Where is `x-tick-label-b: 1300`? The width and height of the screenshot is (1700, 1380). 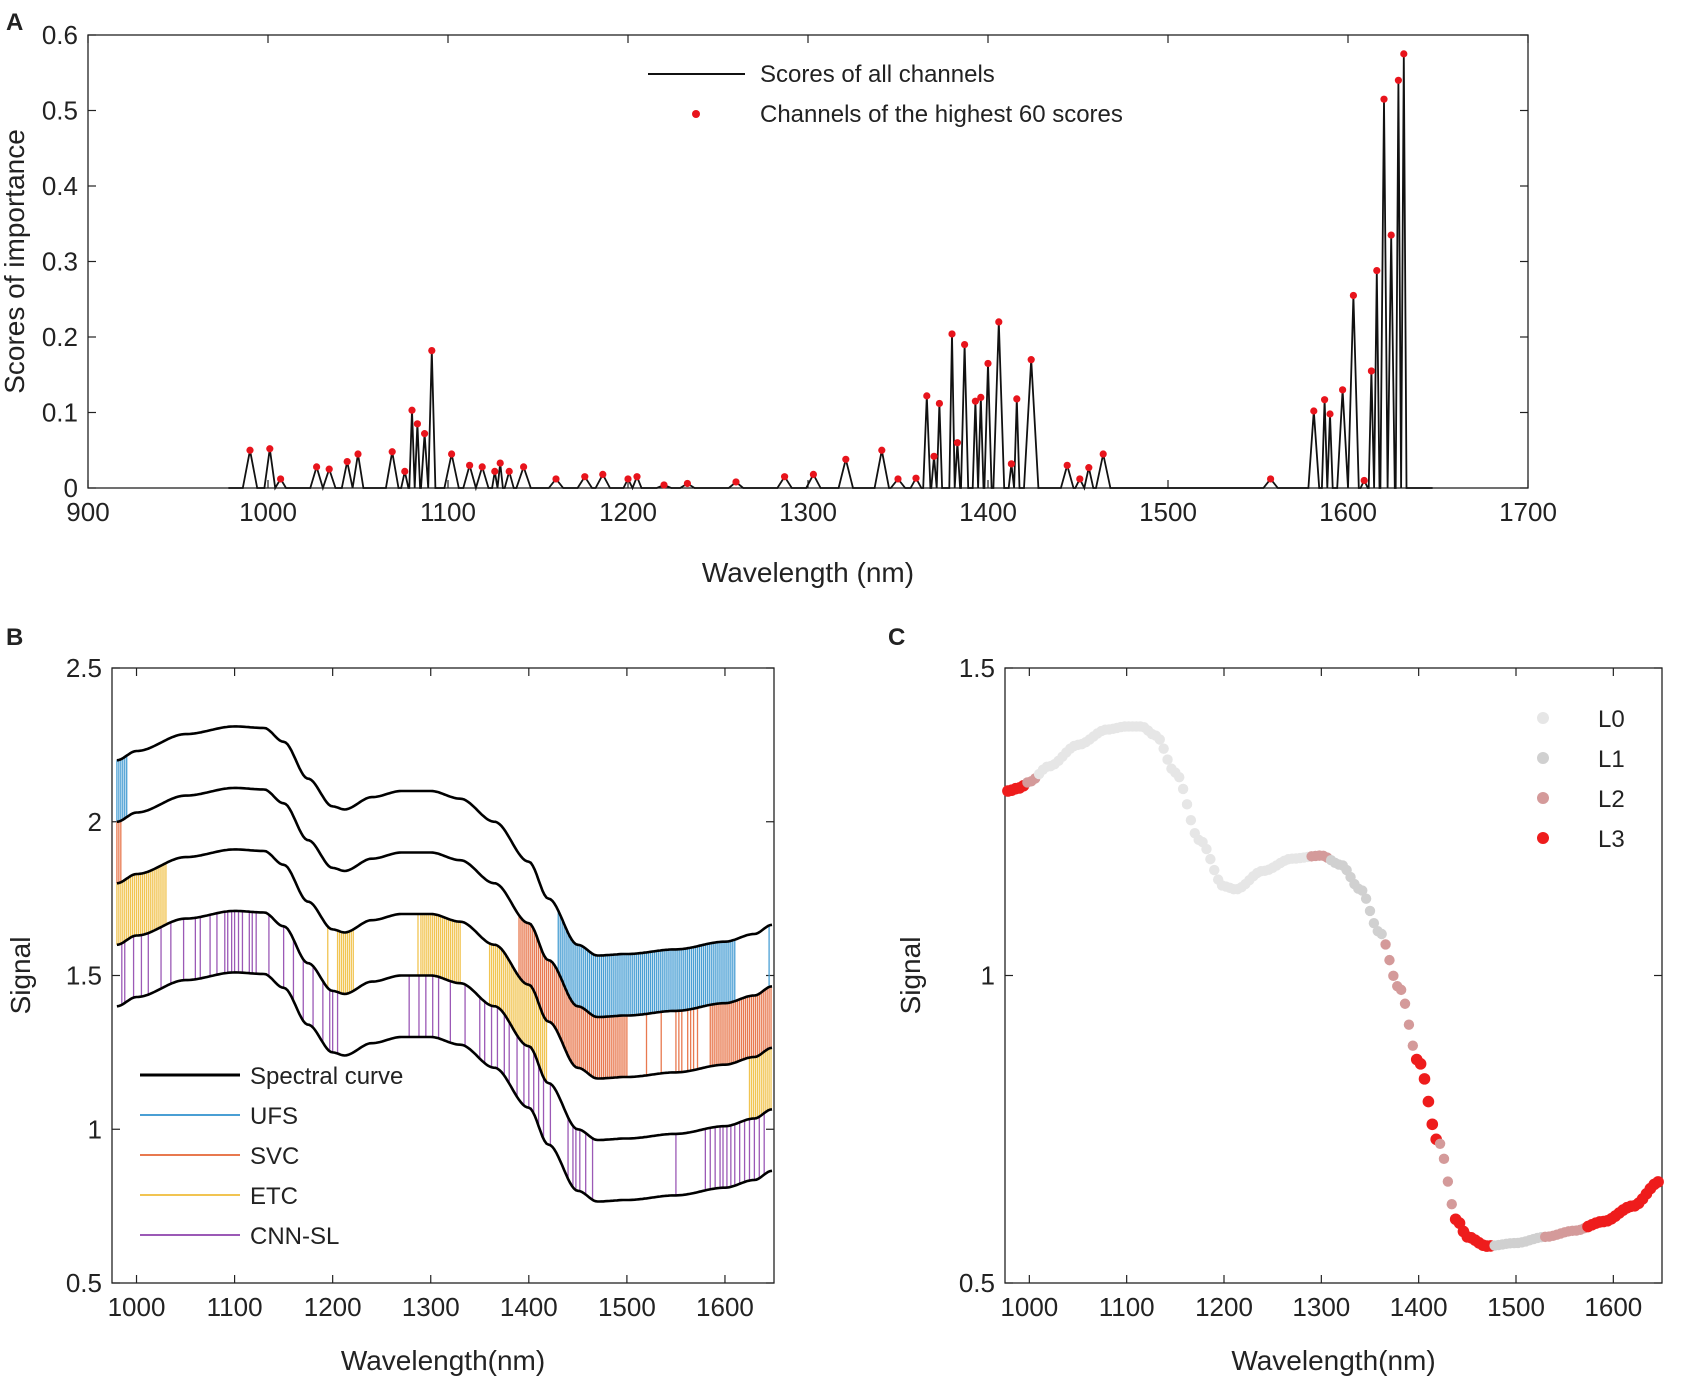 x-tick-label-b: 1300 is located at coordinates (431, 1307).